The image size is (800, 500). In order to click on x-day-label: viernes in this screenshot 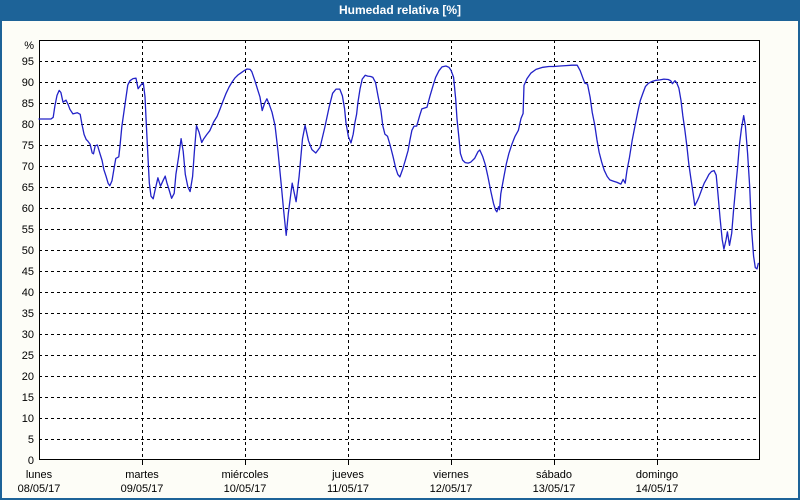, I will do `click(451, 475)`.